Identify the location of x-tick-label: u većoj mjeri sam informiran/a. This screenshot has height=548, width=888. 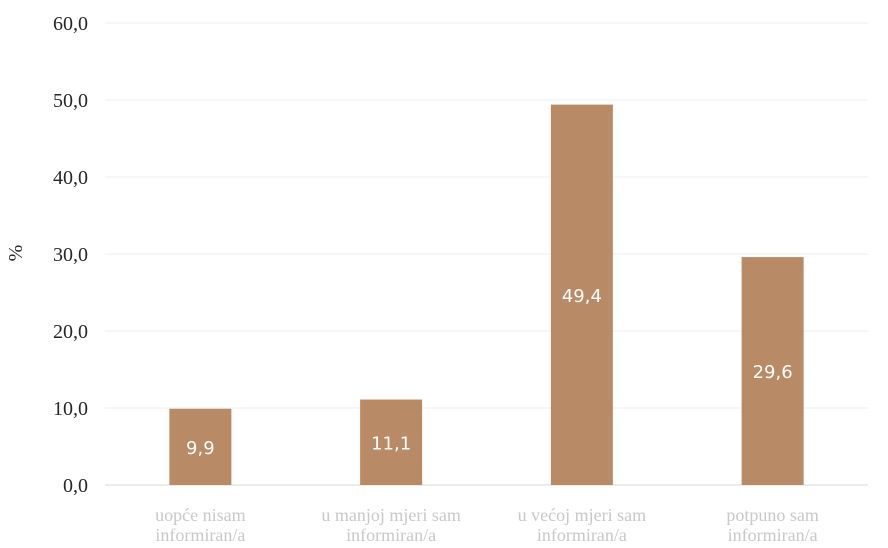
(582, 525).